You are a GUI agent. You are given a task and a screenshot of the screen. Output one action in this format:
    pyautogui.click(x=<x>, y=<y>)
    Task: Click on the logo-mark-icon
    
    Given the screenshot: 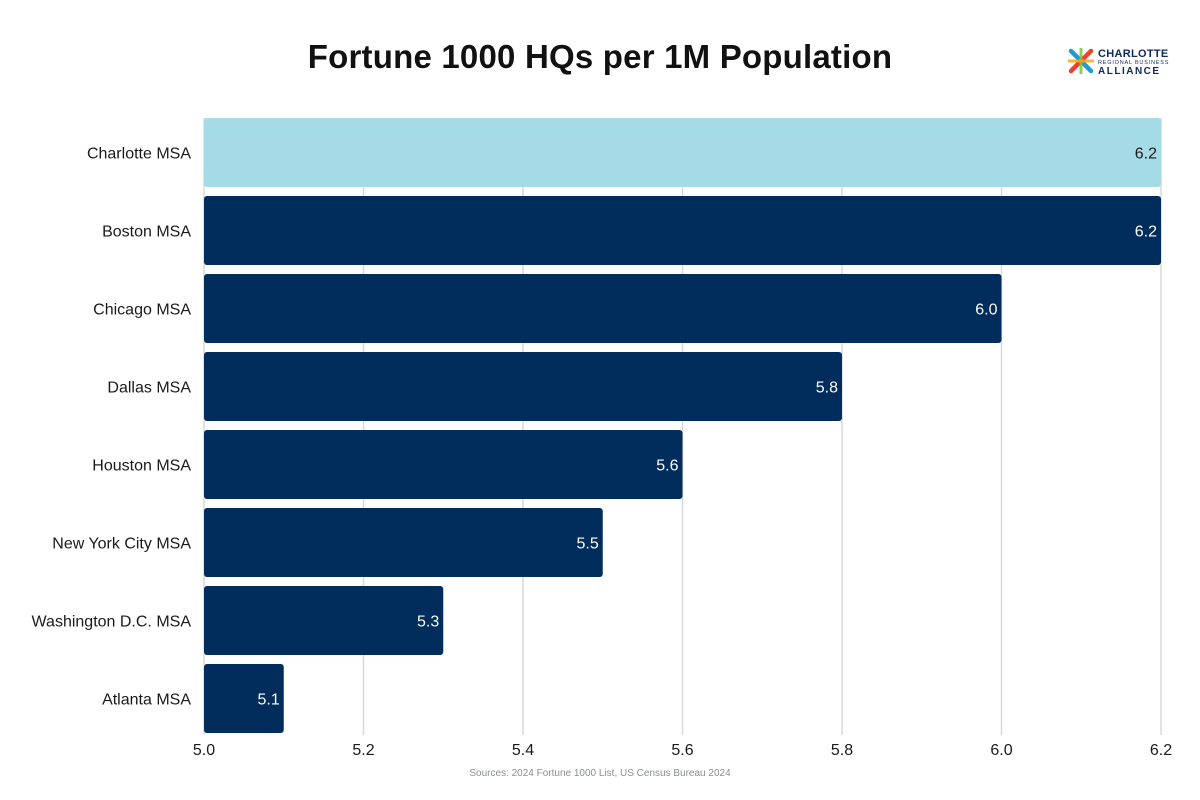 What is the action you would take?
    pyautogui.click(x=1081, y=61)
    